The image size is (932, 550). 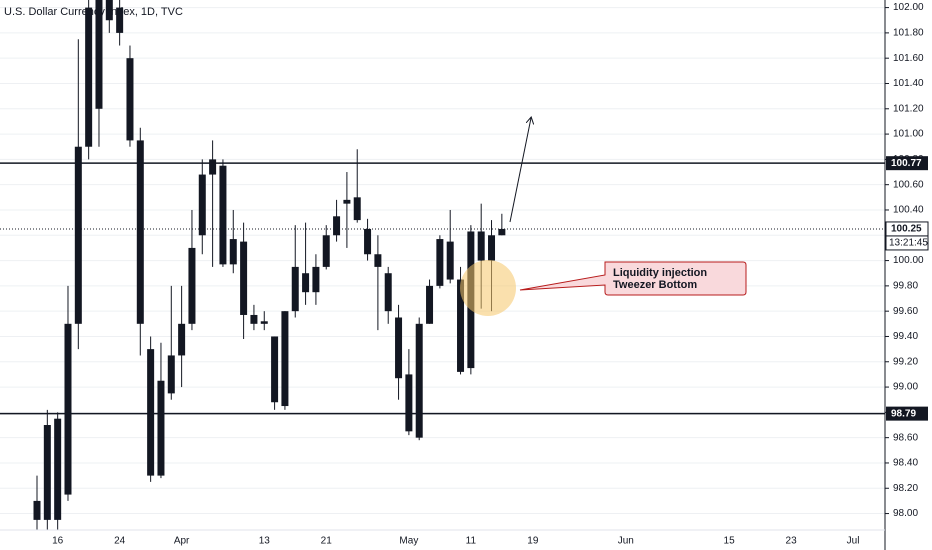 What do you see at coordinates (908, 260) in the screenshot?
I see `y-tick-label: 100.00` at bounding box center [908, 260].